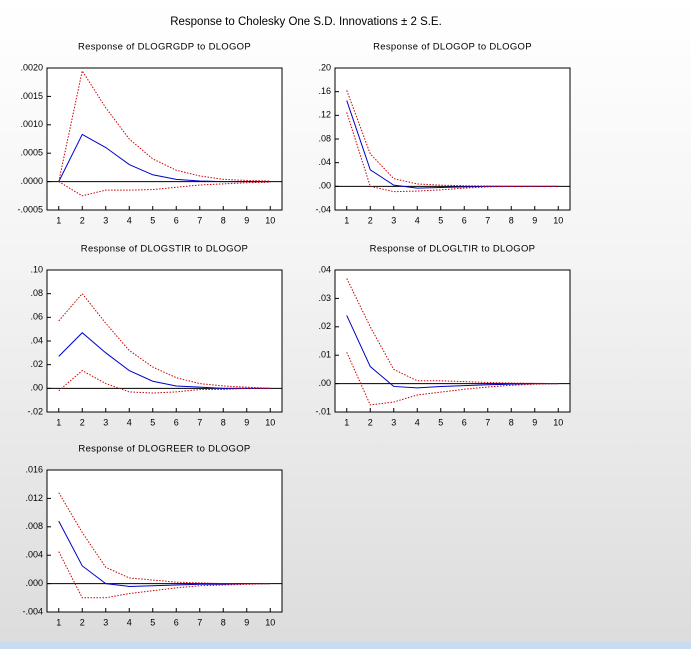  What do you see at coordinates (164, 249) in the screenshot?
I see `chart-title: Response of DLOGSTIR to DLOGOP` at bounding box center [164, 249].